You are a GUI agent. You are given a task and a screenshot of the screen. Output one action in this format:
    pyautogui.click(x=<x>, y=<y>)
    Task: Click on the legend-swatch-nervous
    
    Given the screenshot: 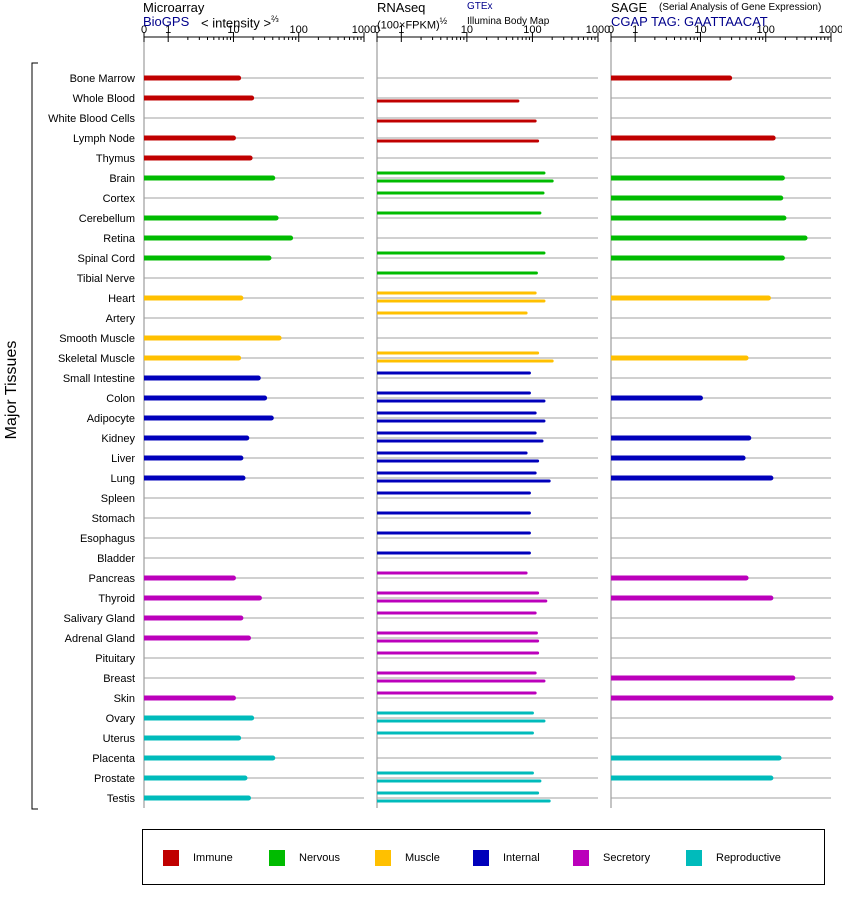 What is the action you would take?
    pyautogui.click(x=277, y=858)
    